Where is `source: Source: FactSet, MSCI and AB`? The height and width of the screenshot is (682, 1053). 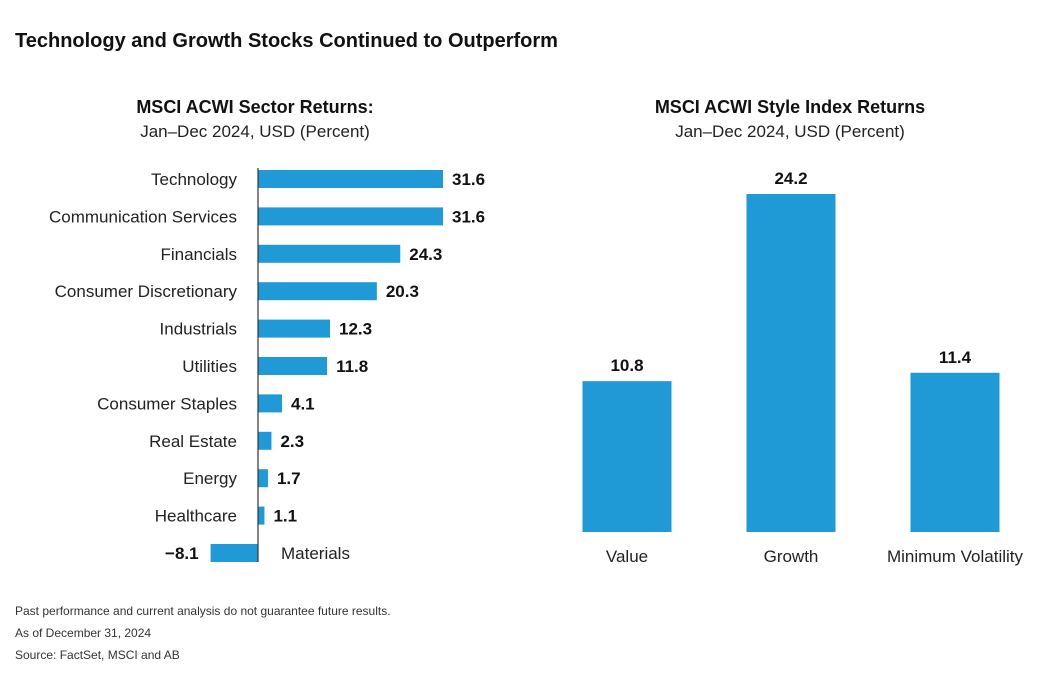 source: Source: FactSet, MSCI and AB is located at coordinates (97, 655).